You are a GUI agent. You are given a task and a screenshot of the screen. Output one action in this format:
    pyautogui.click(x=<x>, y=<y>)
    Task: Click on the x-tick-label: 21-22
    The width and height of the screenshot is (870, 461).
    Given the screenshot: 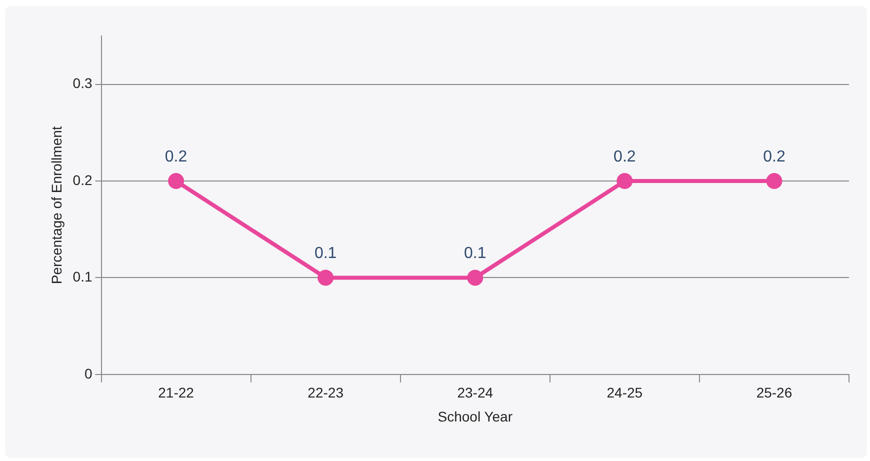 What is the action you would take?
    pyautogui.click(x=176, y=392)
    